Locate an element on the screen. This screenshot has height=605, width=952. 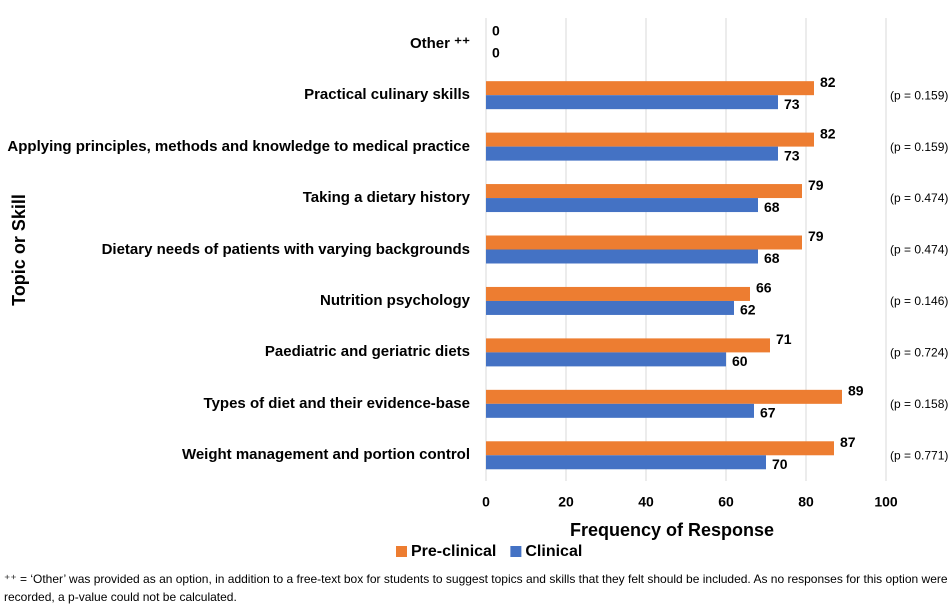
p-value: (p = 0.158) is located at coordinates (919, 404).